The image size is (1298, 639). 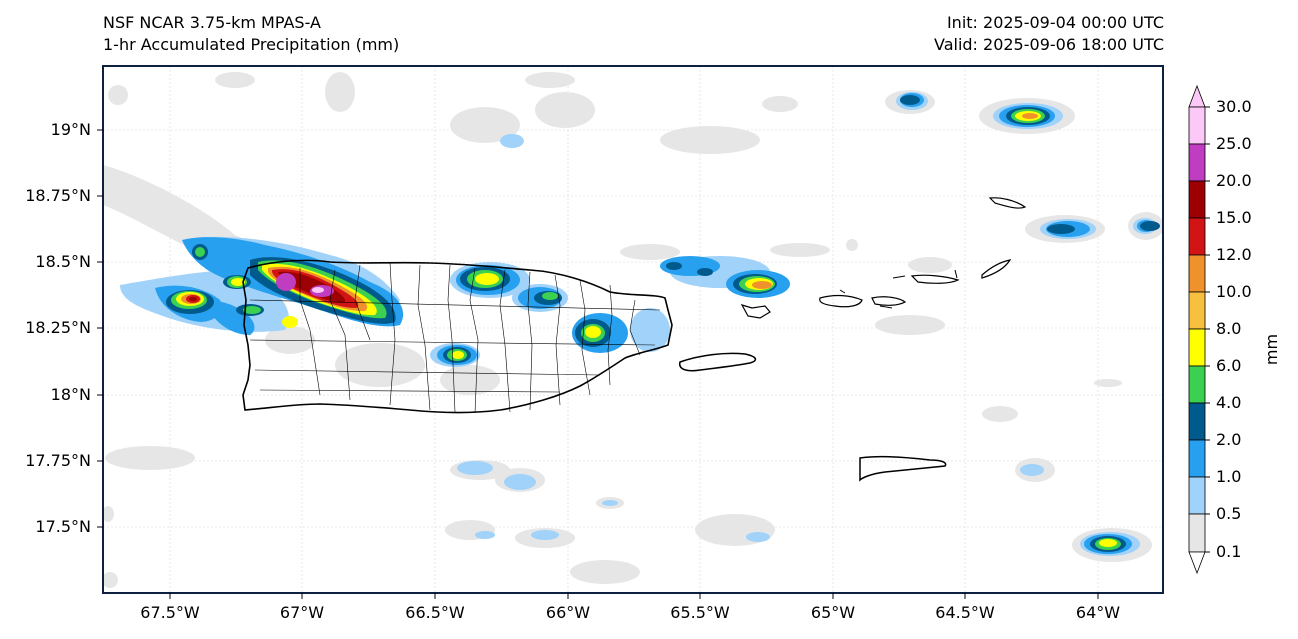 I want to click on colorbar, so click(x=1197, y=329).